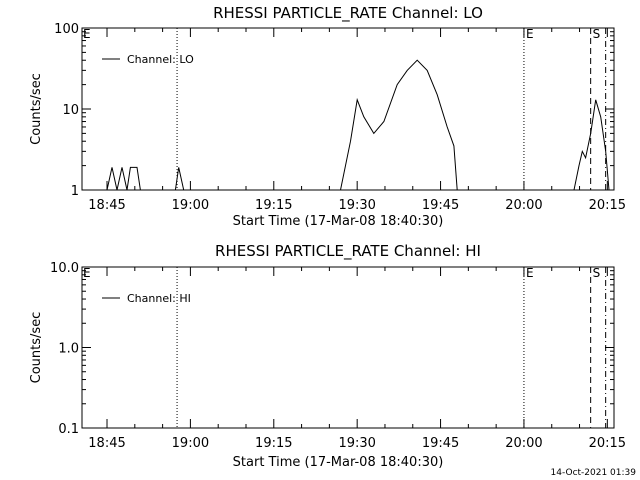  I want to click on x-tick-label-lo: 19:00, so click(190, 205).